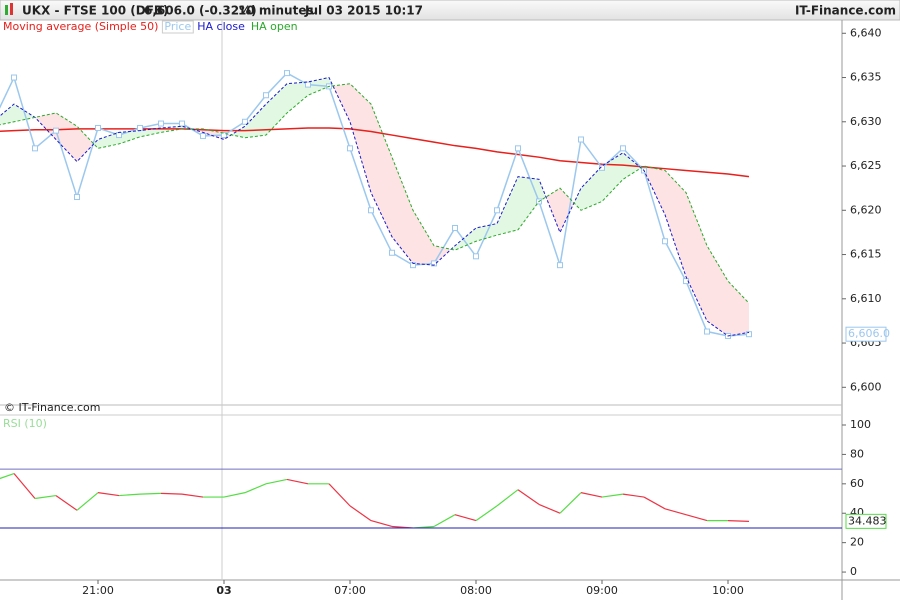 The image size is (900, 600). What do you see at coordinates (80, 26) in the screenshot?
I see `legend-entry: Moving average (Simple 50)` at bounding box center [80, 26].